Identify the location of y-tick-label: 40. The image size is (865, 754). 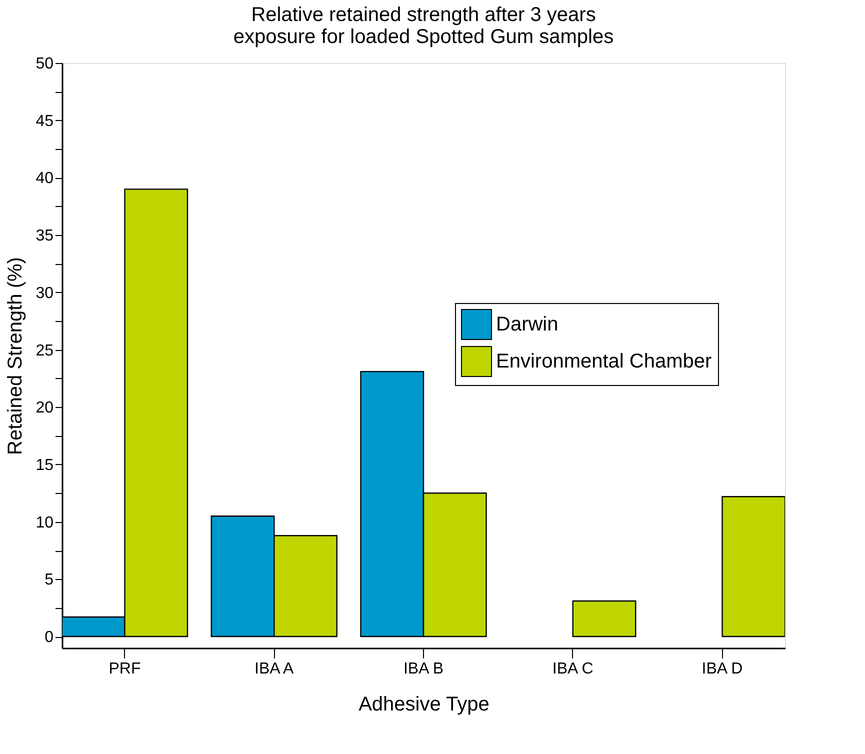
(45, 179).